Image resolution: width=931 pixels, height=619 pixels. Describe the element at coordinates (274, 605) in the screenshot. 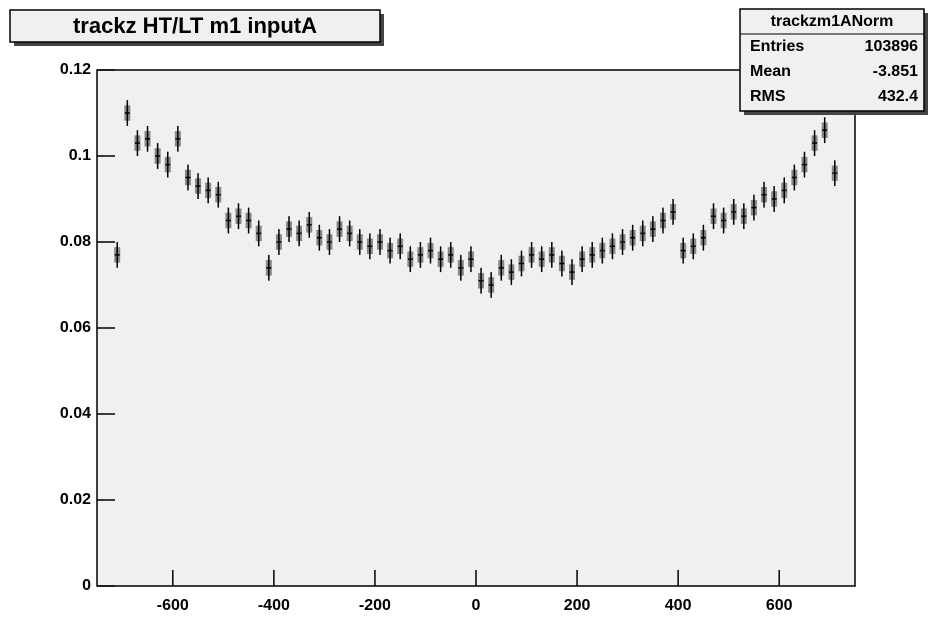

I see `x-tick-label: -400` at that location.